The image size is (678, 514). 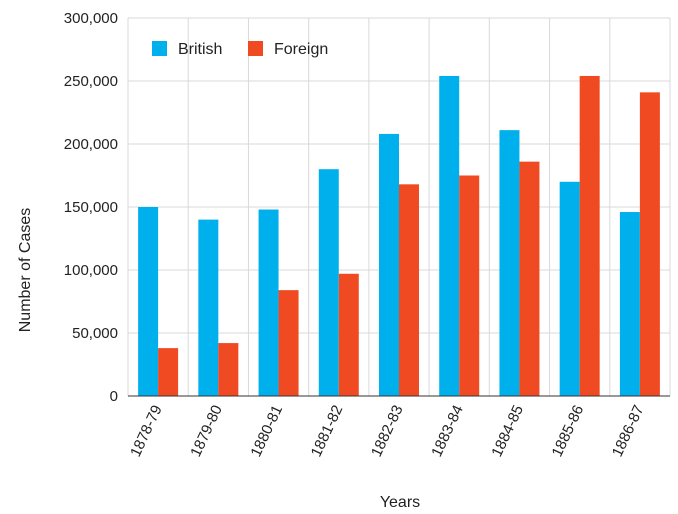 I want to click on x-tick-label: 1885-86, so click(x=568, y=431).